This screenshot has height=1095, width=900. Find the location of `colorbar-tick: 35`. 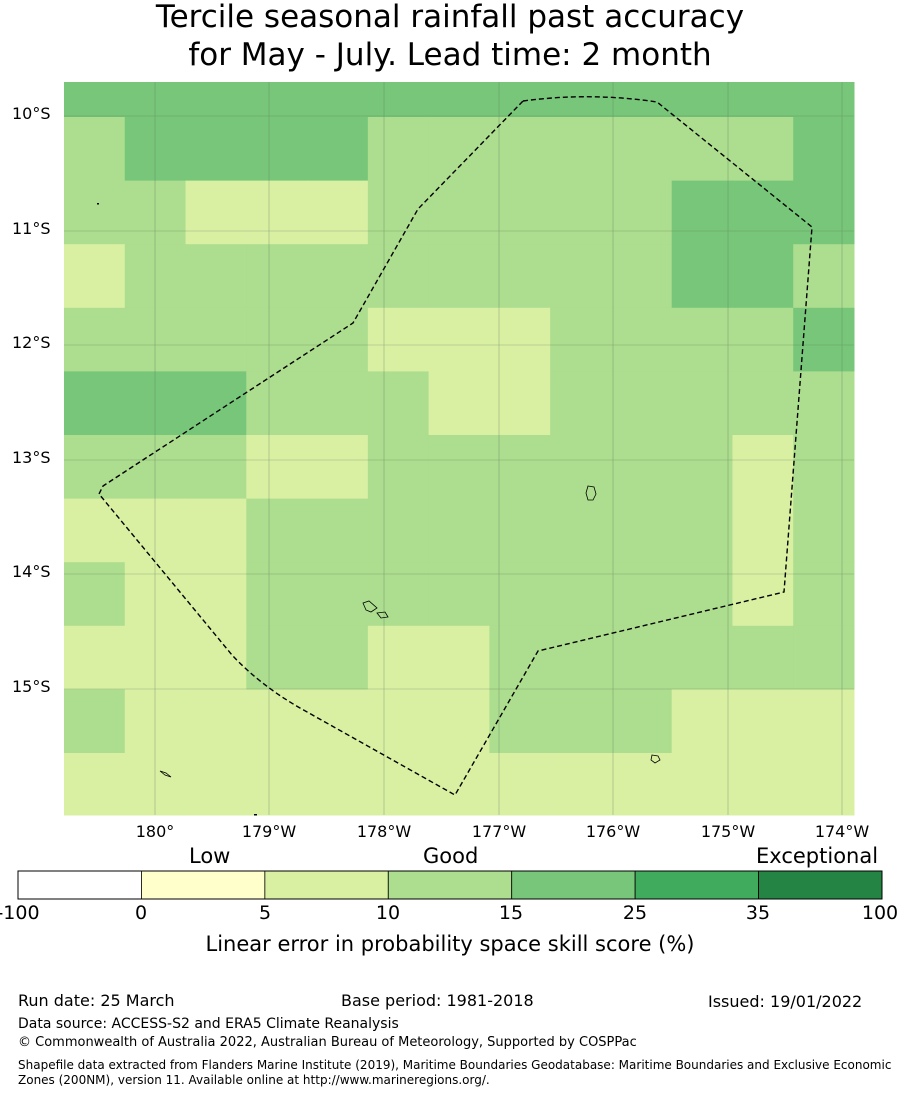

colorbar-tick: 35 is located at coordinates (758, 913).